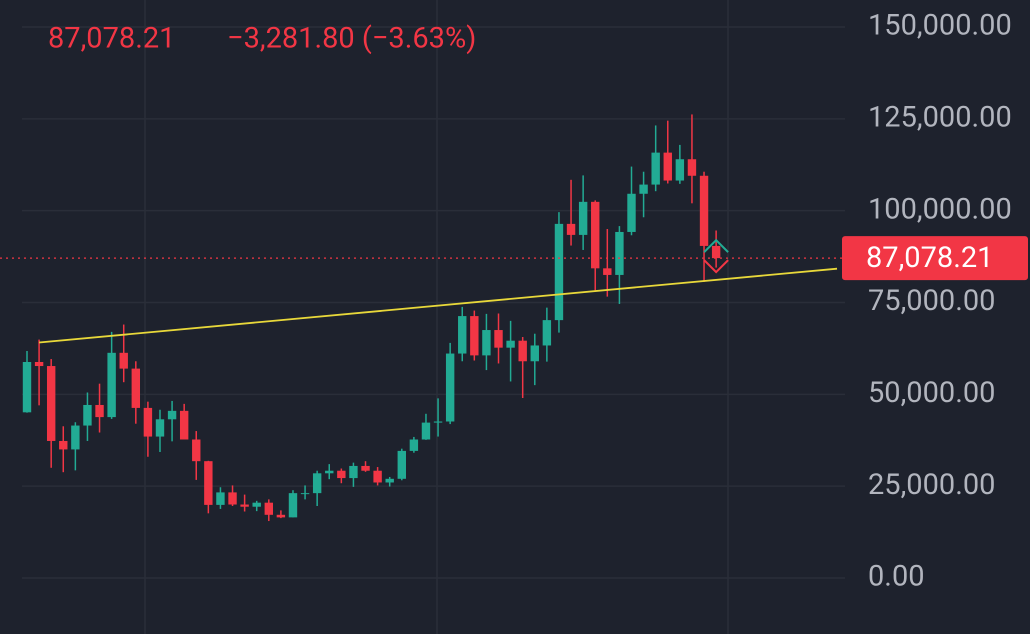 The width and height of the screenshot is (1030, 634). Describe the element at coordinates (931, 485) in the screenshot. I see `y-tick-label: 25,000.00` at that location.